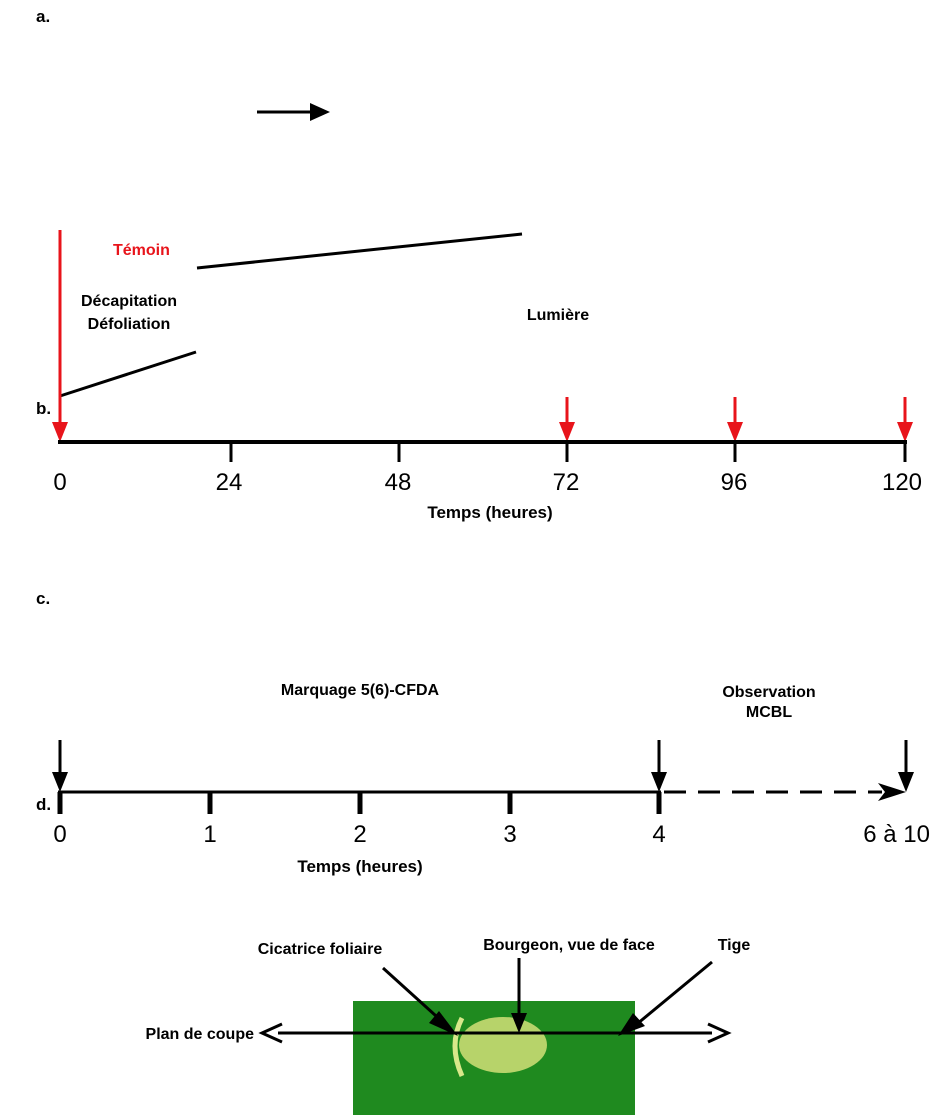  What do you see at coordinates (141, 250) in the screenshot?
I see `temoin-label: Témoin` at bounding box center [141, 250].